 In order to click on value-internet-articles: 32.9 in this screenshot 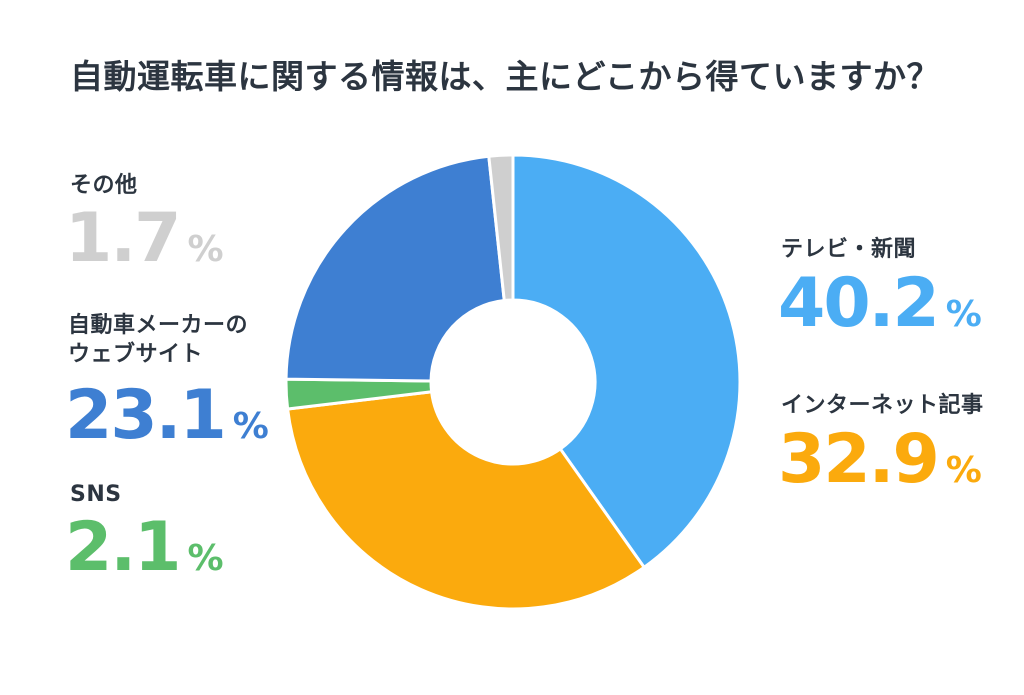, I will do `click(859, 459)`.